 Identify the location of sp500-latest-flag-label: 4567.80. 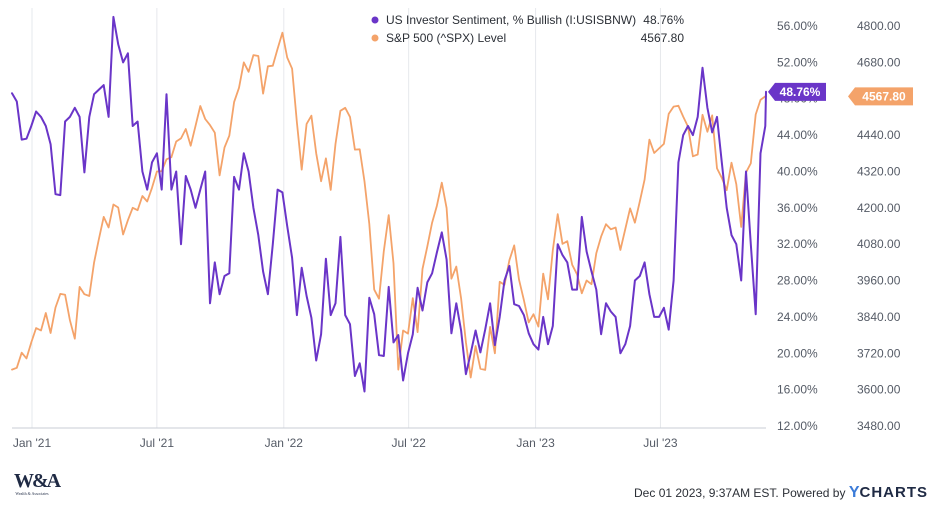
(884, 96).